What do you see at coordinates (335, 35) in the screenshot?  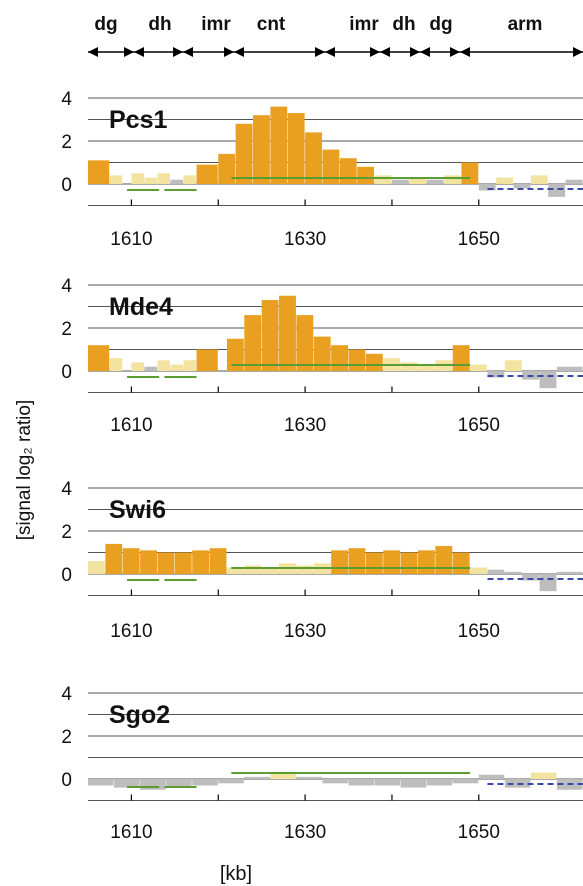 I see `region-header: dg dh imr cnt imr dh dg arm` at bounding box center [335, 35].